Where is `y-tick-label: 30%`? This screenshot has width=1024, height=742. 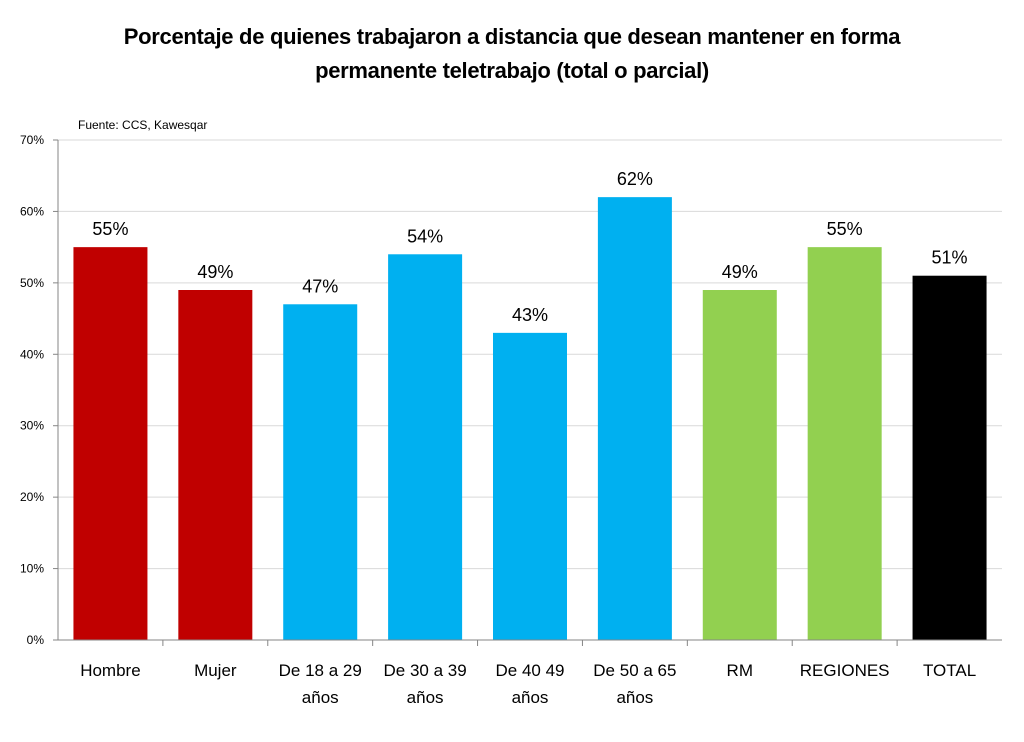
y-tick-label: 30% is located at coordinates (32, 426).